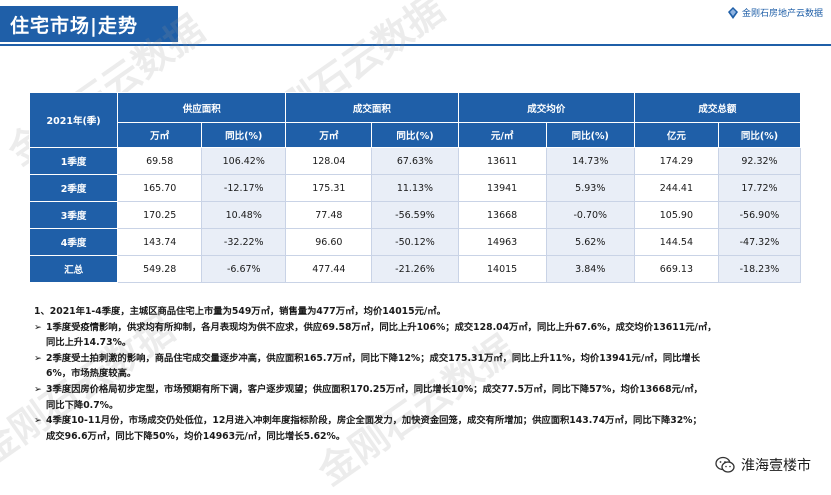  What do you see at coordinates (244, 242) in the screenshot?
I see `table-cell: -32.22%` at bounding box center [244, 242].